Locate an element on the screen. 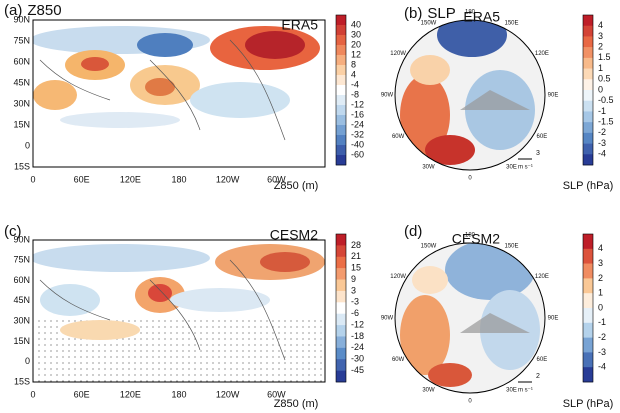  colorbar-label: -6 is located at coordinates (355, 313).